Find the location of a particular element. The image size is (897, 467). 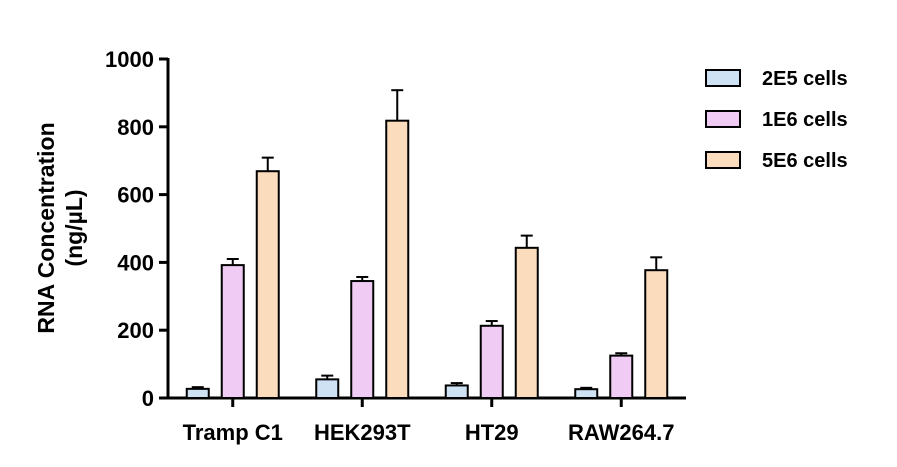

y-axis-title-line2: (ng/µL) is located at coordinates (74, 227).